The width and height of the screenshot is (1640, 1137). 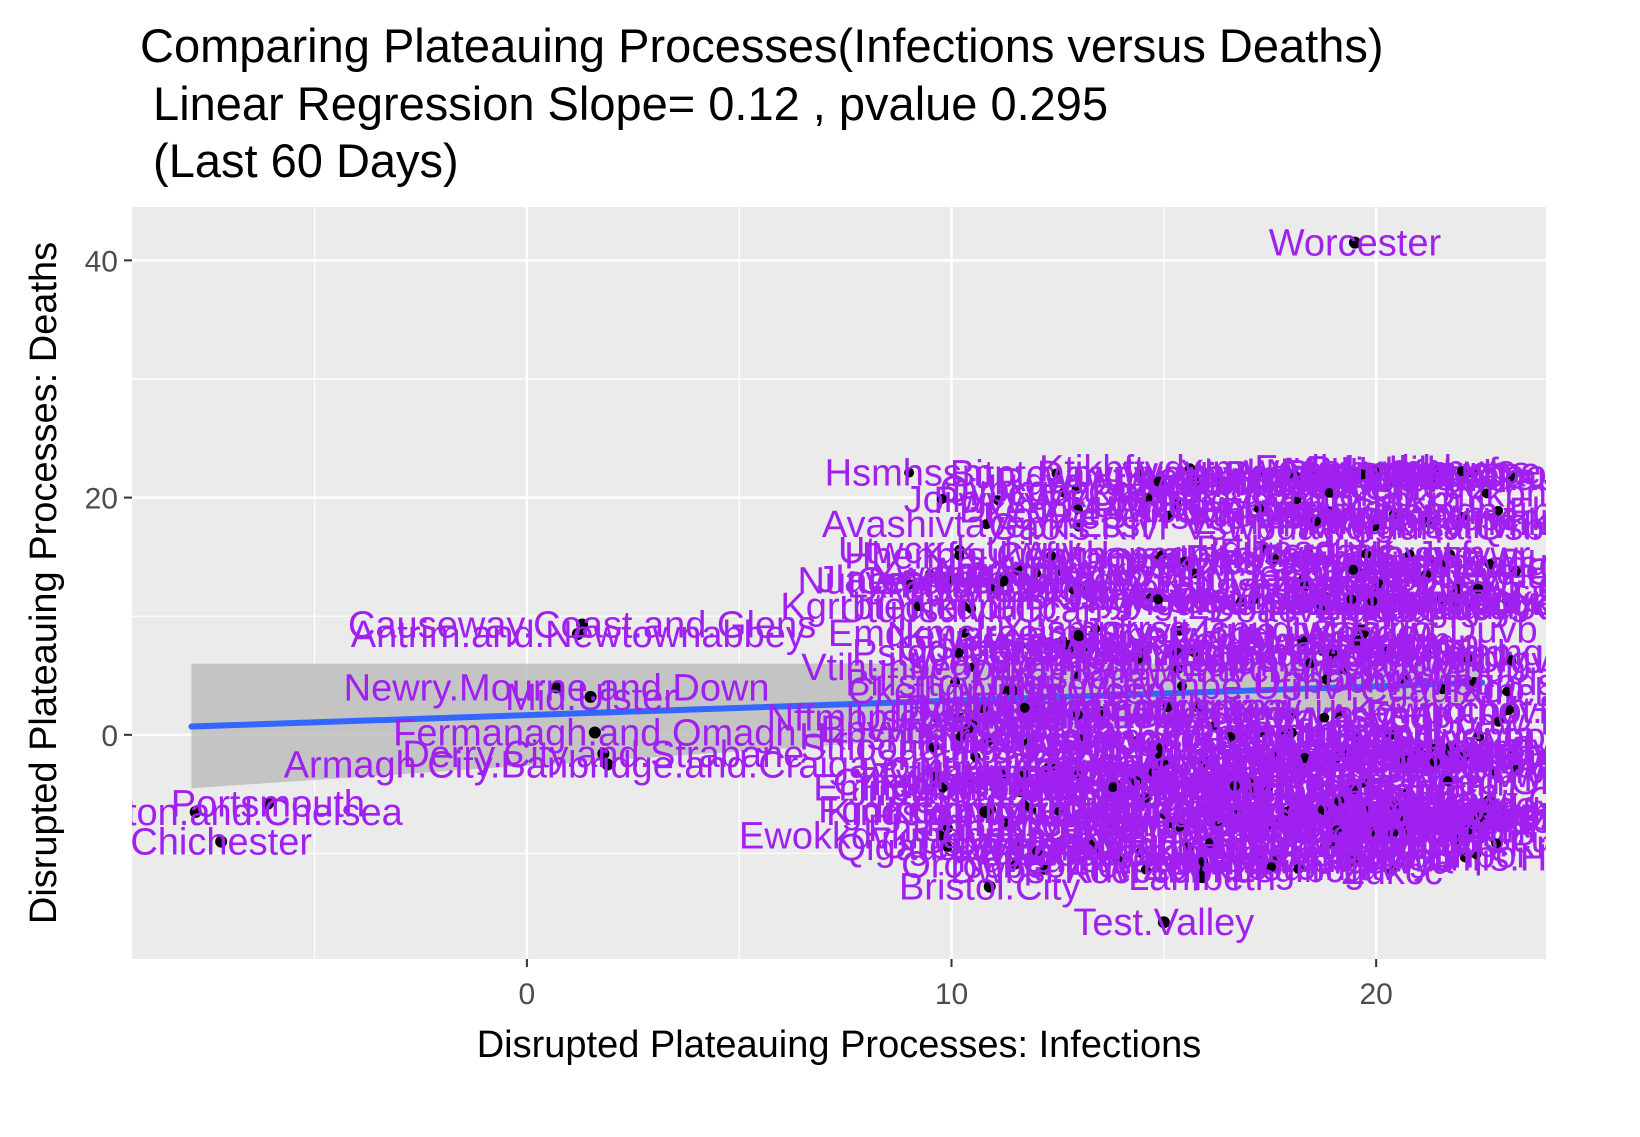 What do you see at coordinates (1082, 740) in the screenshot?
I see `cloud-label: Gvabswowcgig` at bounding box center [1082, 740].